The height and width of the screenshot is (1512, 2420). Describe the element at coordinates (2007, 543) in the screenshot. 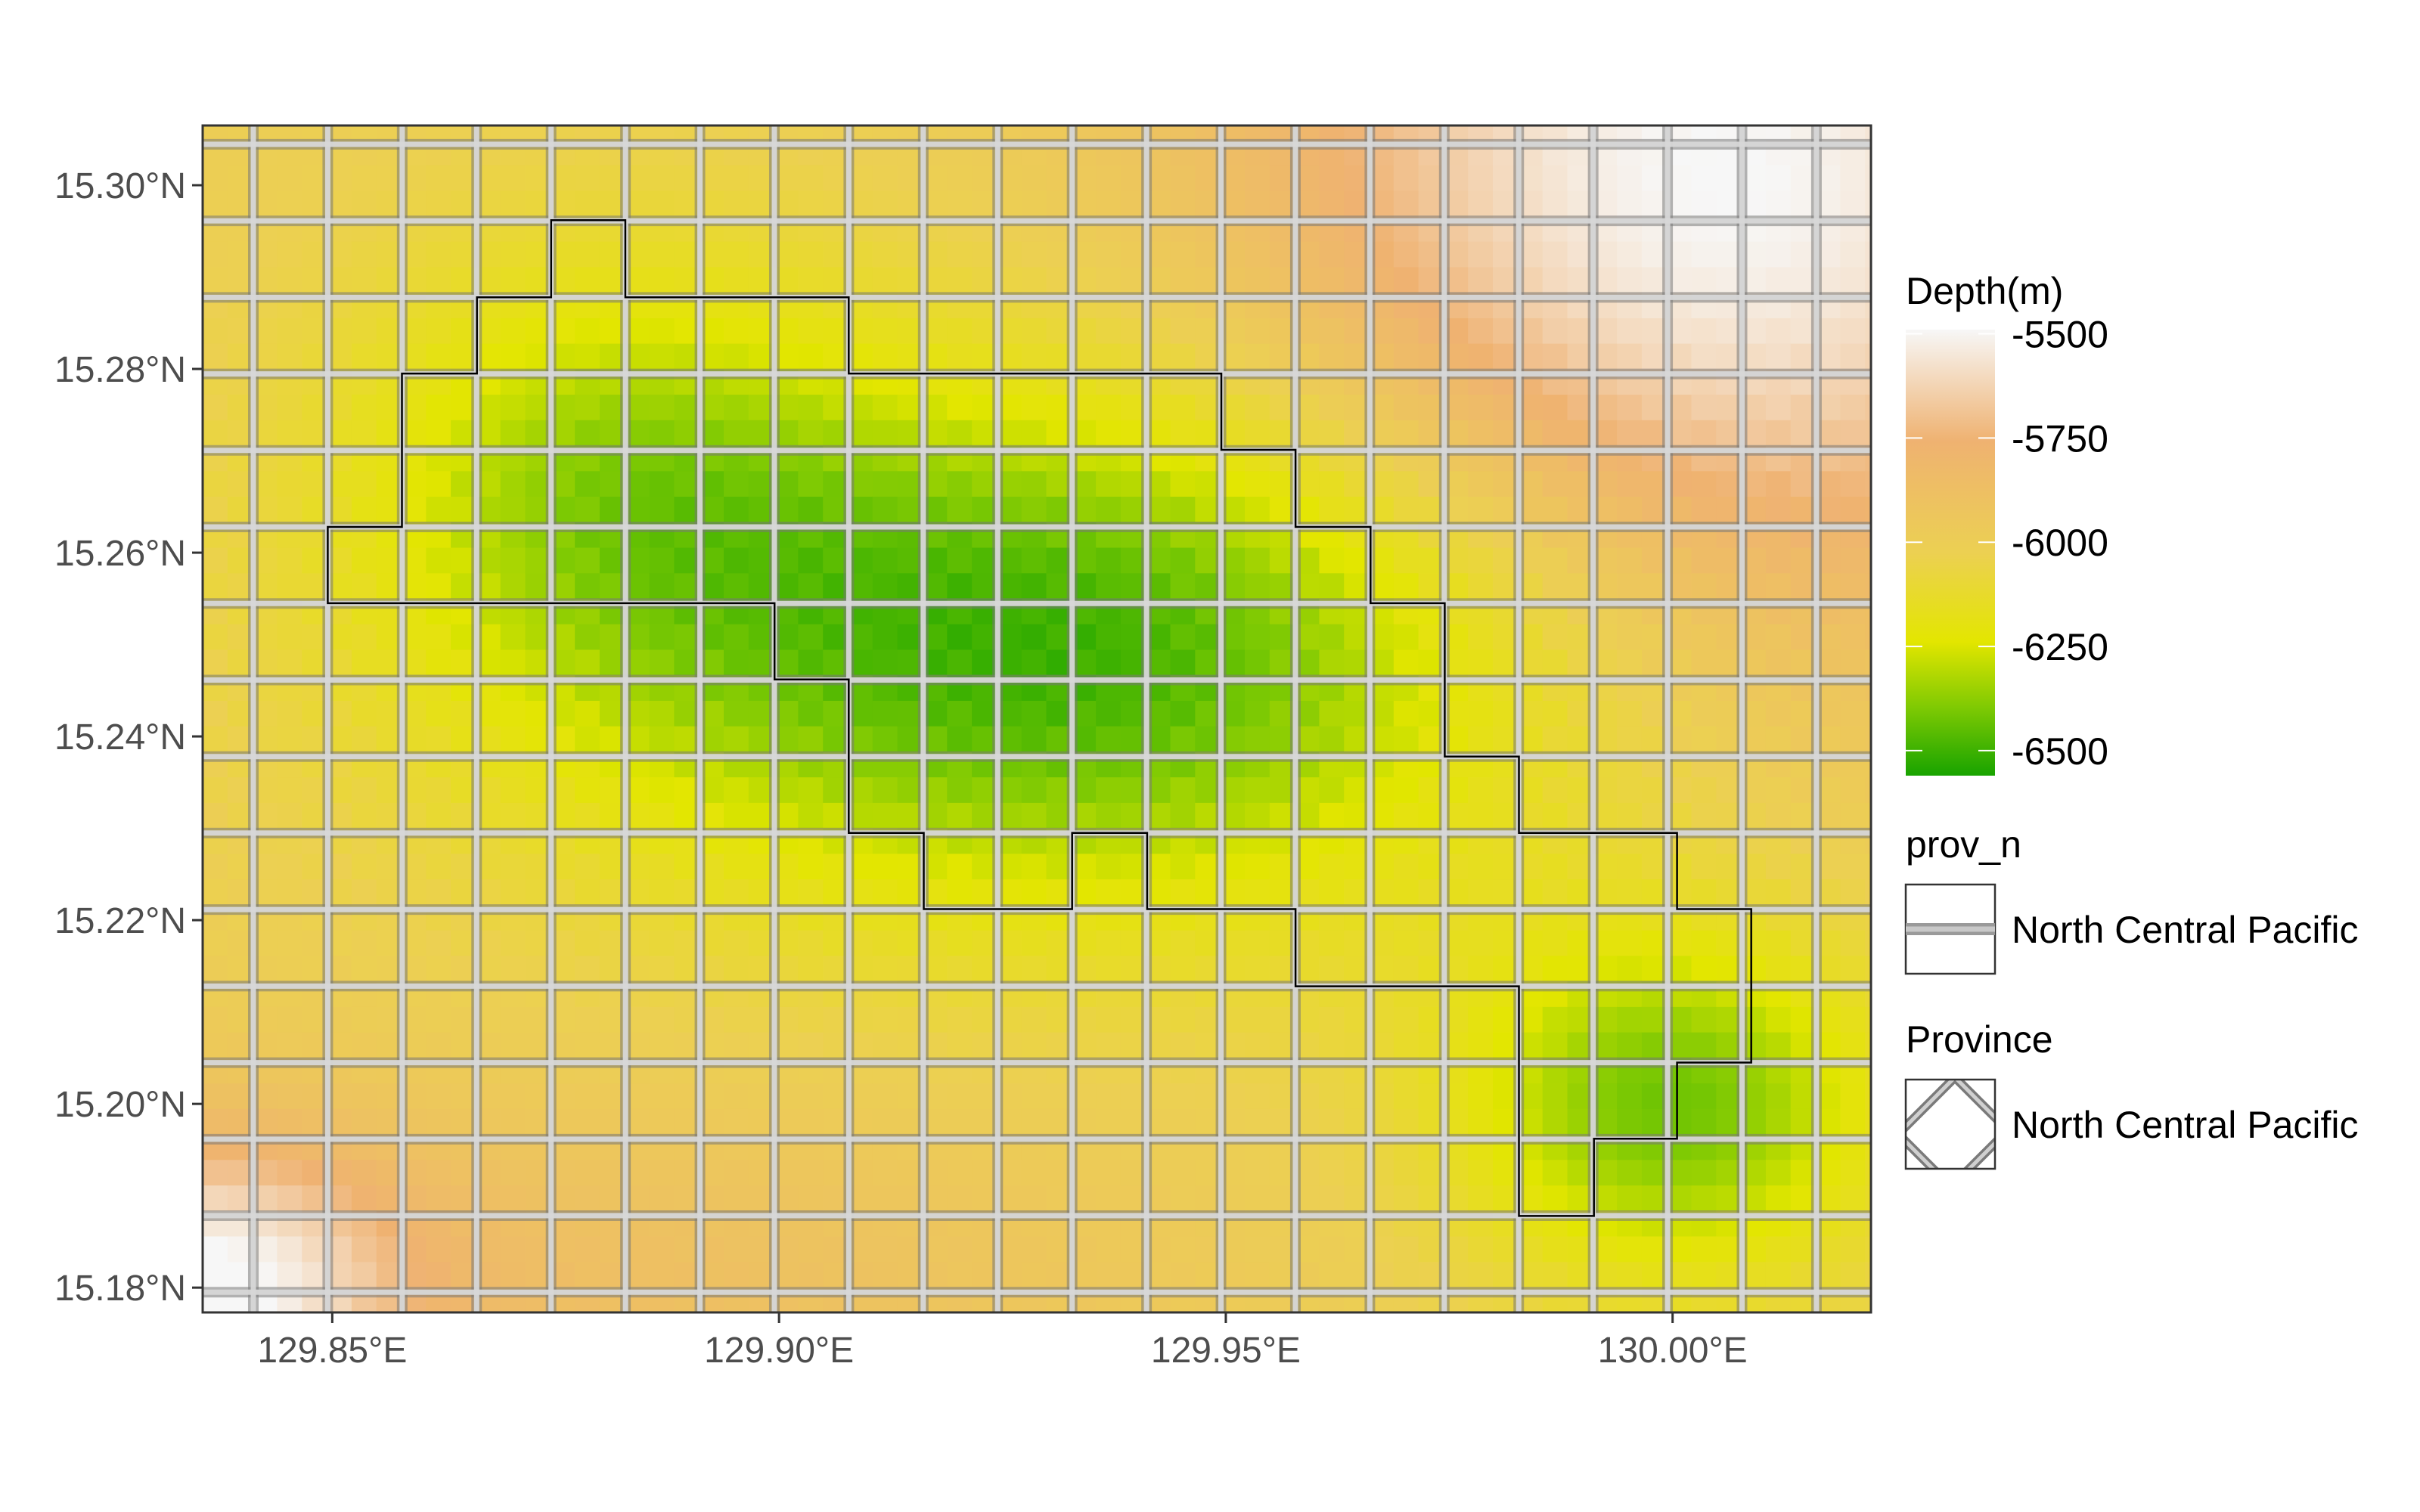

I see `depth-colorbar-labels: -5500 -5750 -6000 -6250 -6500` at that location.